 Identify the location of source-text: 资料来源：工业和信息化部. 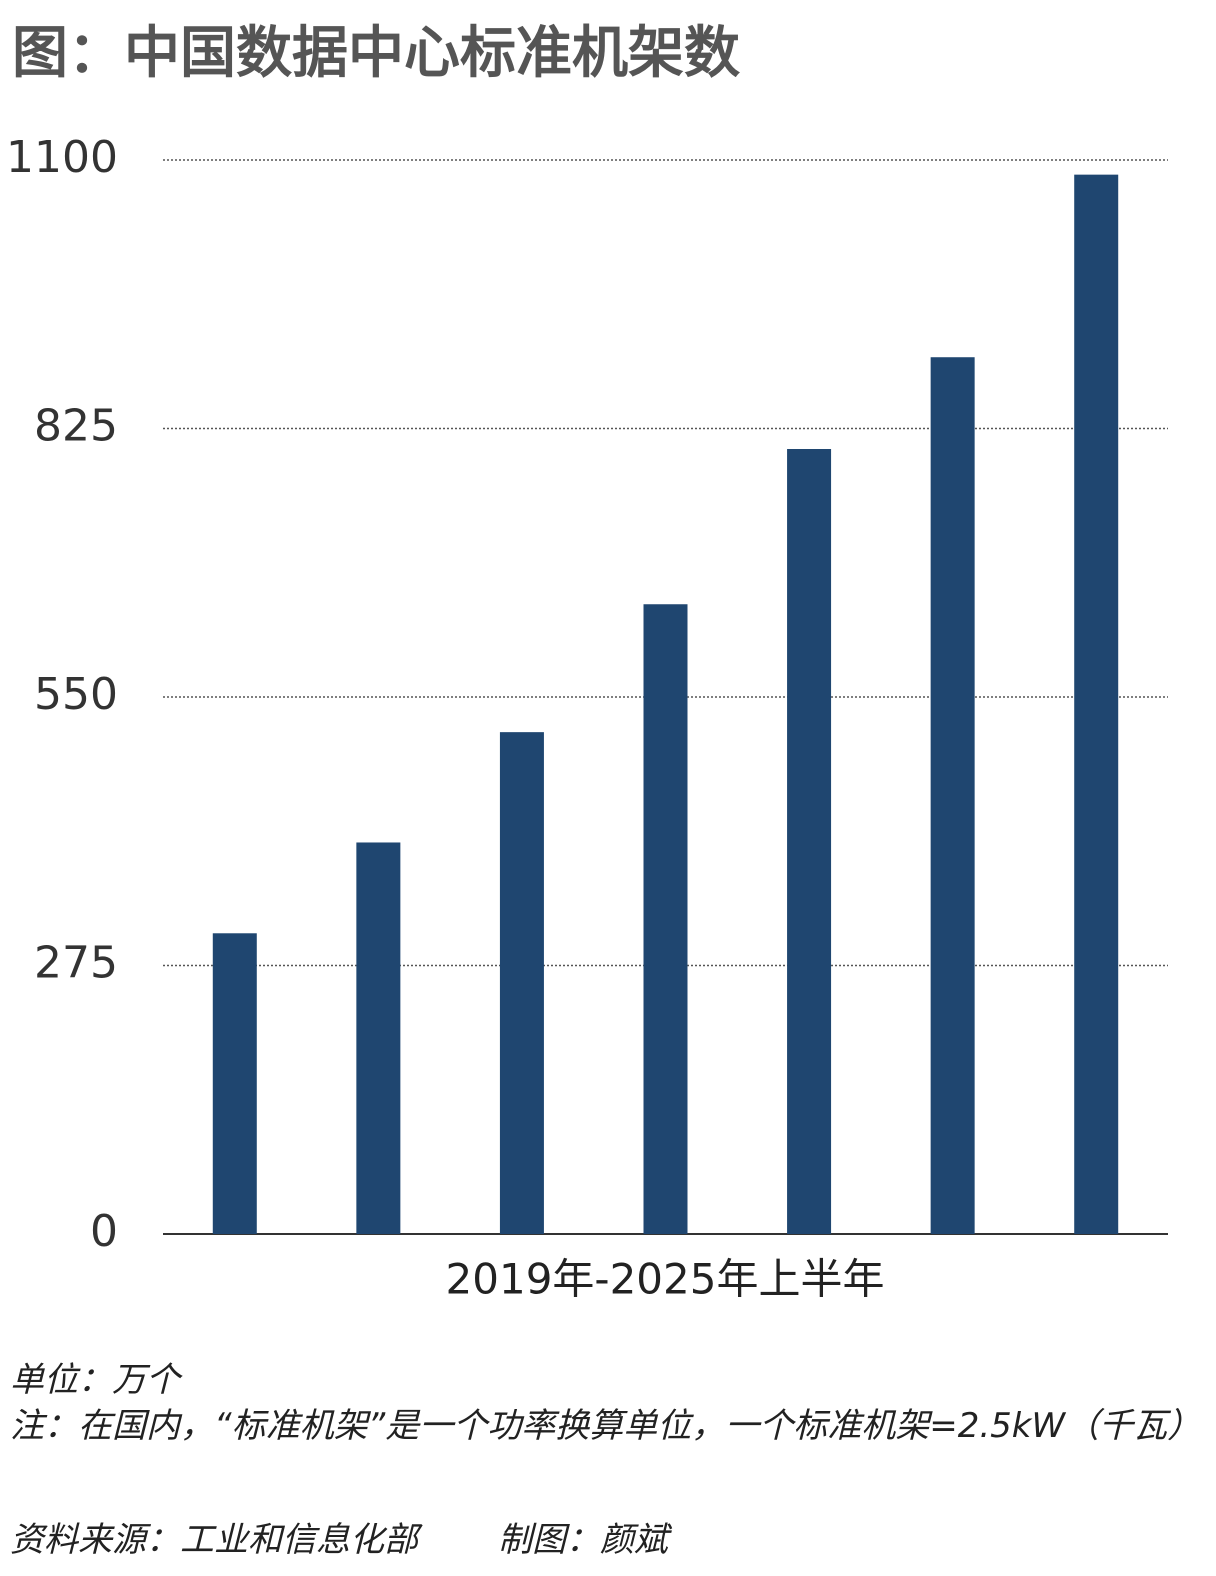
(214, 1540).